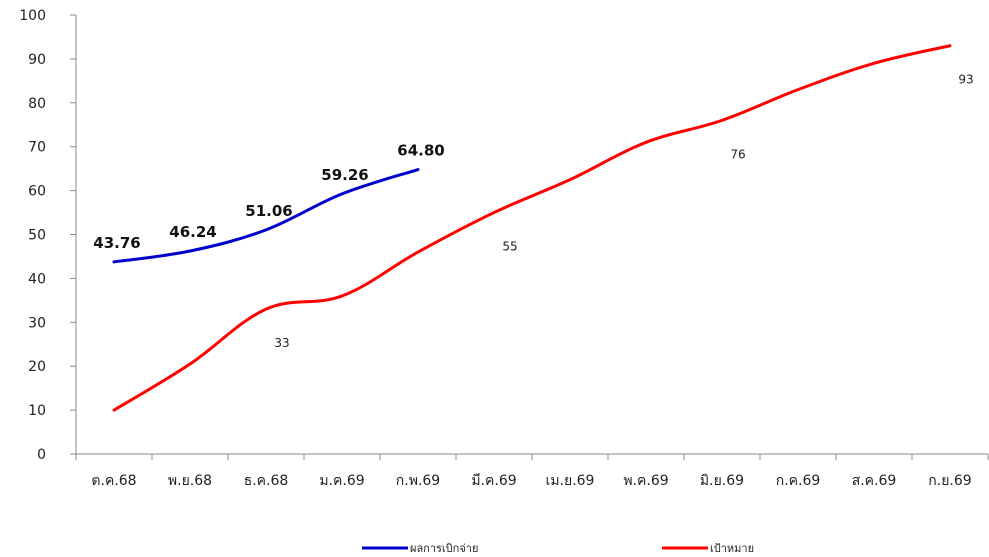 The height and width of the screenshot is (557, 989). I want to click on legend-item-target-label: เป้าหมาย, so click(732, 548).